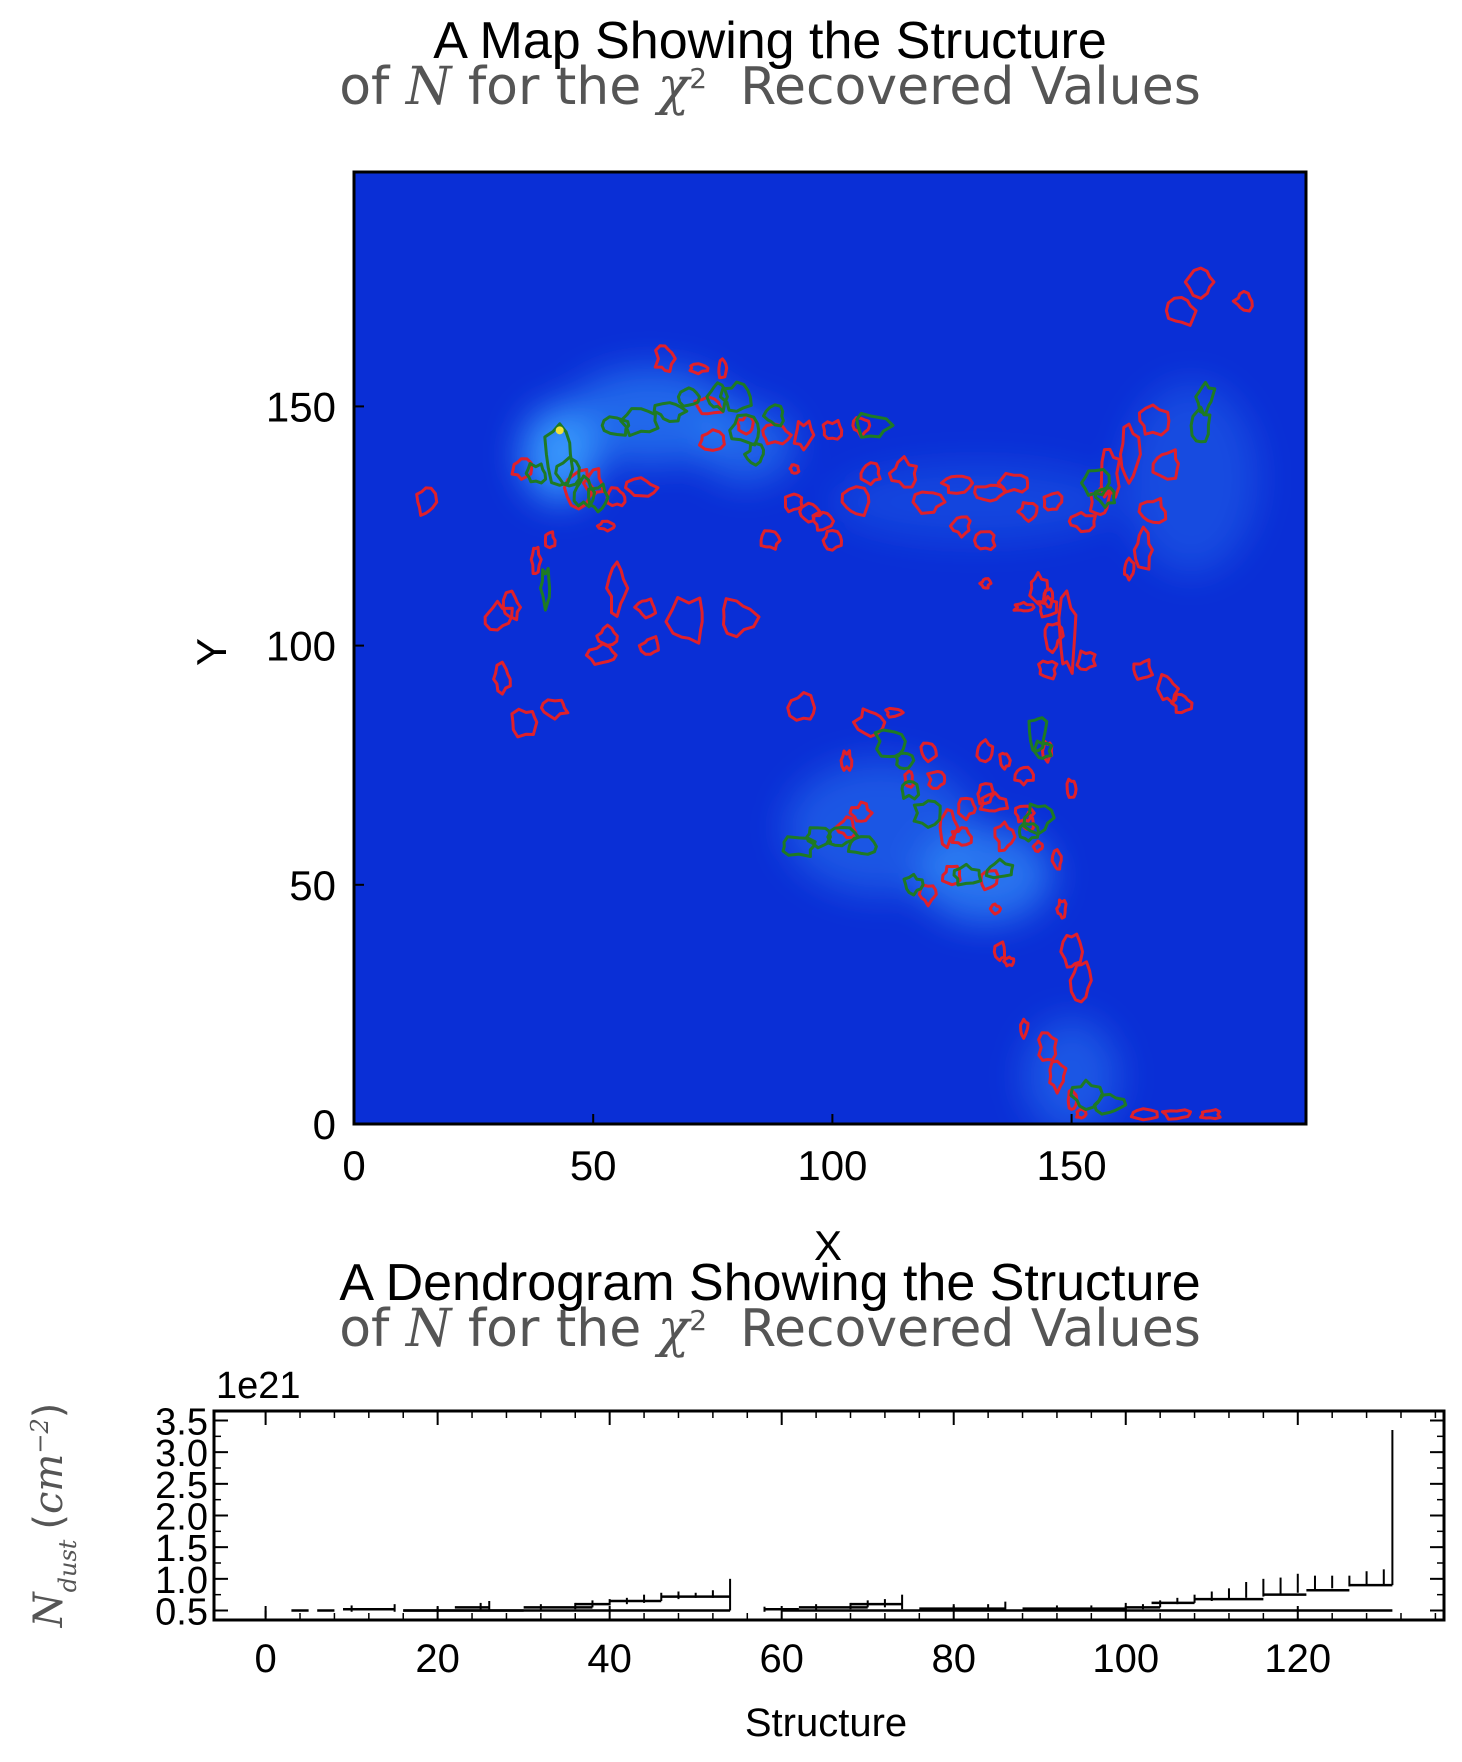  What do you see at coordinates (49, 1411) in the screenshot?
I see `dendro-ylabel-close: )` at bounding box center [49, 1411].